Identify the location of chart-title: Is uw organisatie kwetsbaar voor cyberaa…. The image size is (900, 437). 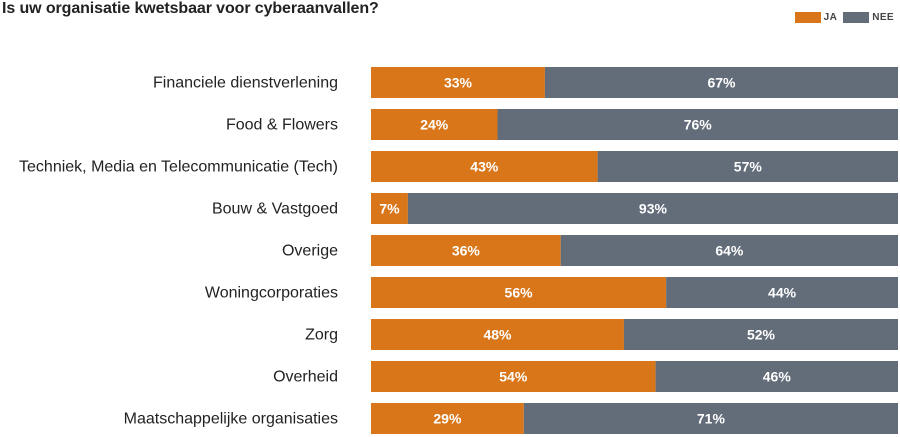
(190, 8).